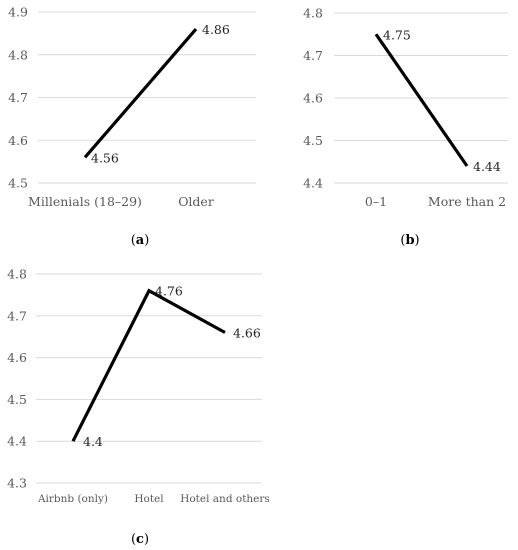 The image size is (518, 550). Describe the element at coordinates (18, 12) in the screenshot. I see `y-tick-label: 4.9` at that location.